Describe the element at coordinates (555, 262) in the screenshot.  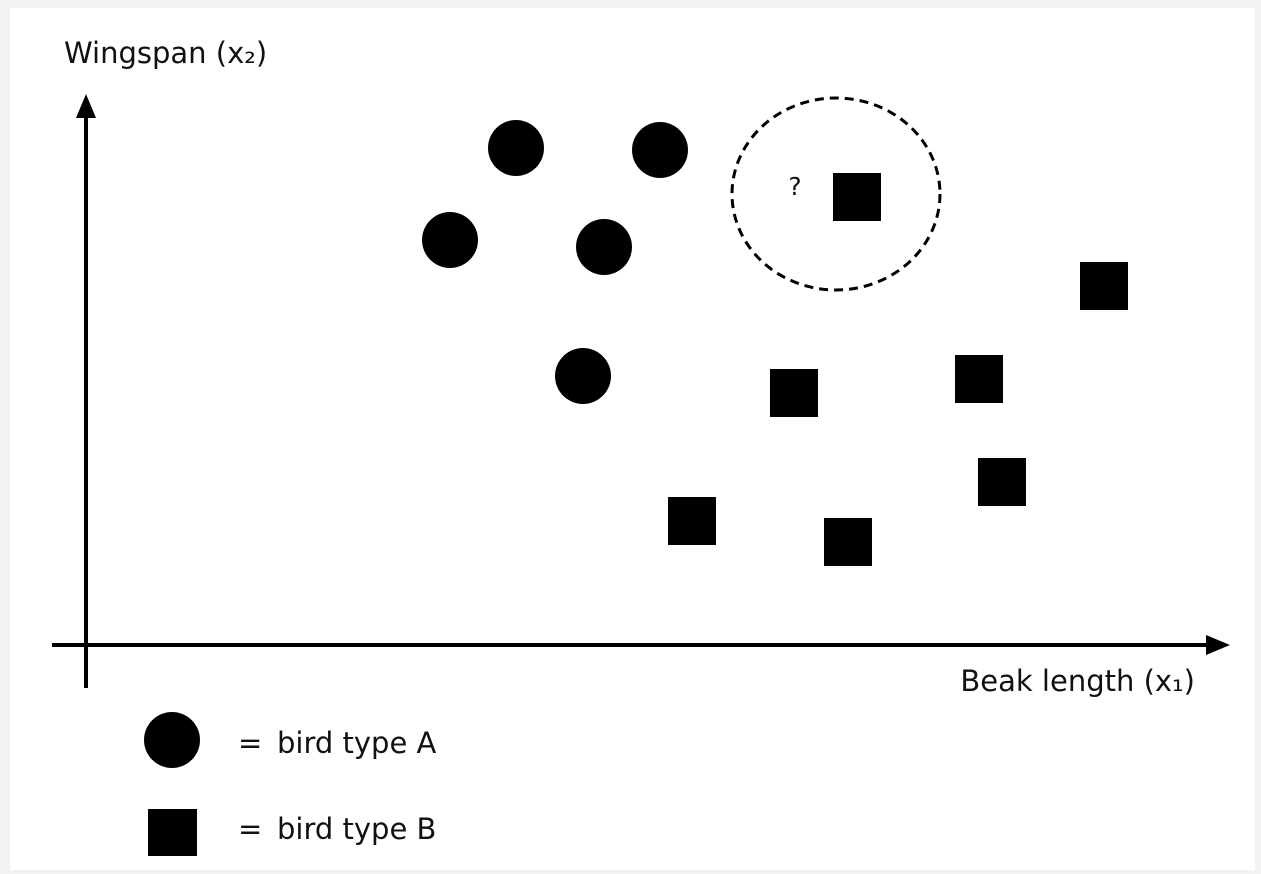
I see `type-a-points` at that location.